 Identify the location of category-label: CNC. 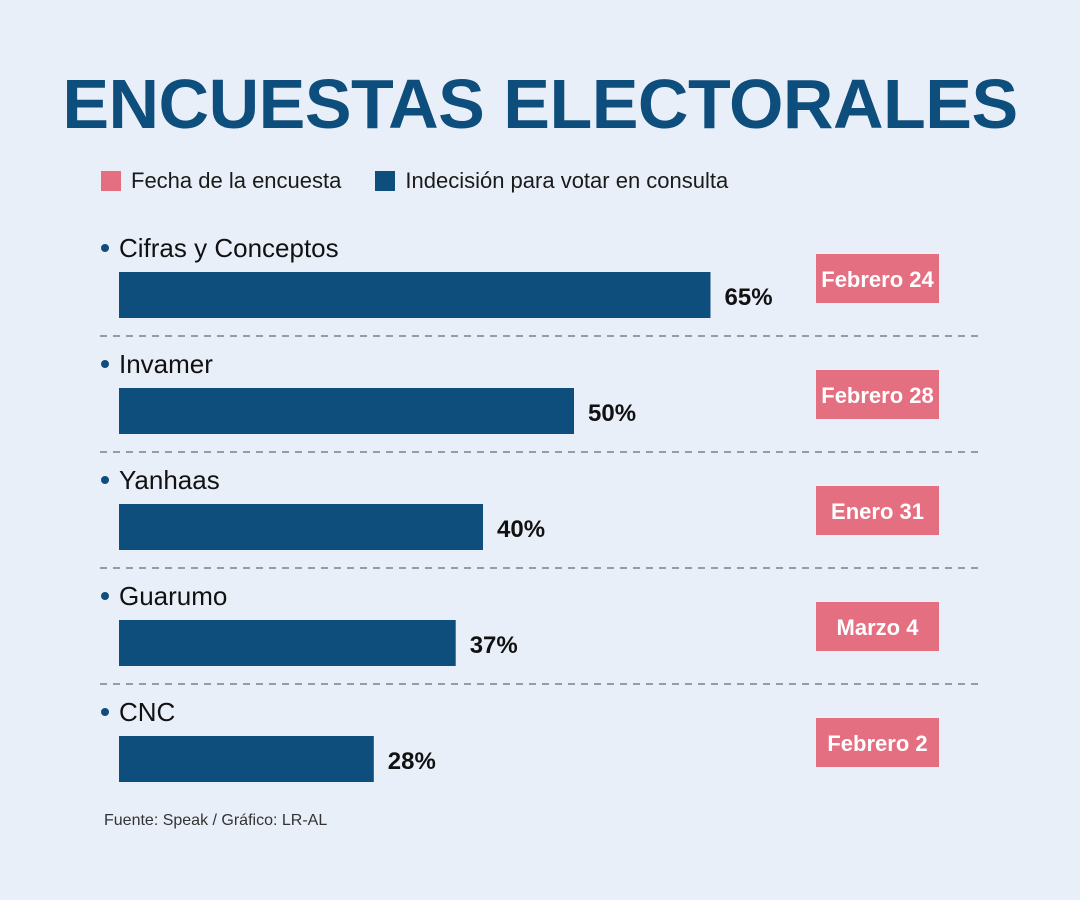
(147, 712).